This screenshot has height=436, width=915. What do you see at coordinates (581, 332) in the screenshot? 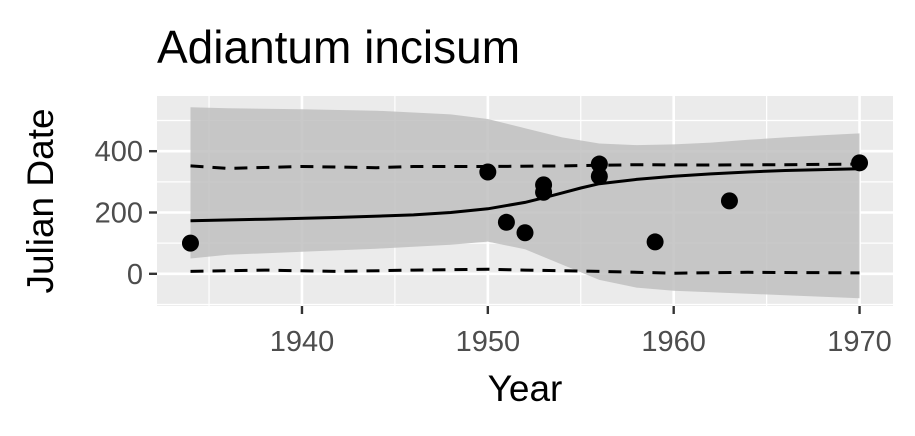
I see `x-axis: 1940 1950 1960 1970` at bounding box center [581, 332].